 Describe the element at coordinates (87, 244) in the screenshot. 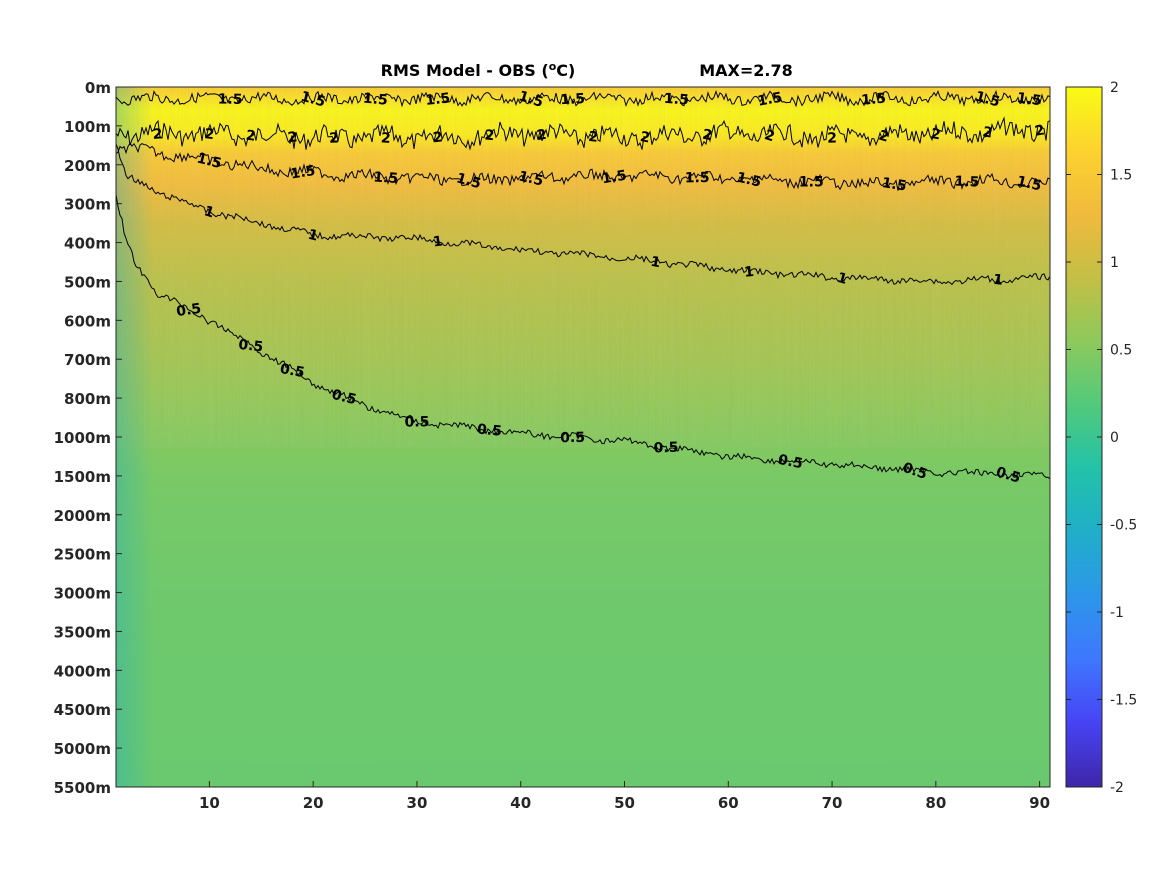

I see `depth-tick-label: 400m` at that location.